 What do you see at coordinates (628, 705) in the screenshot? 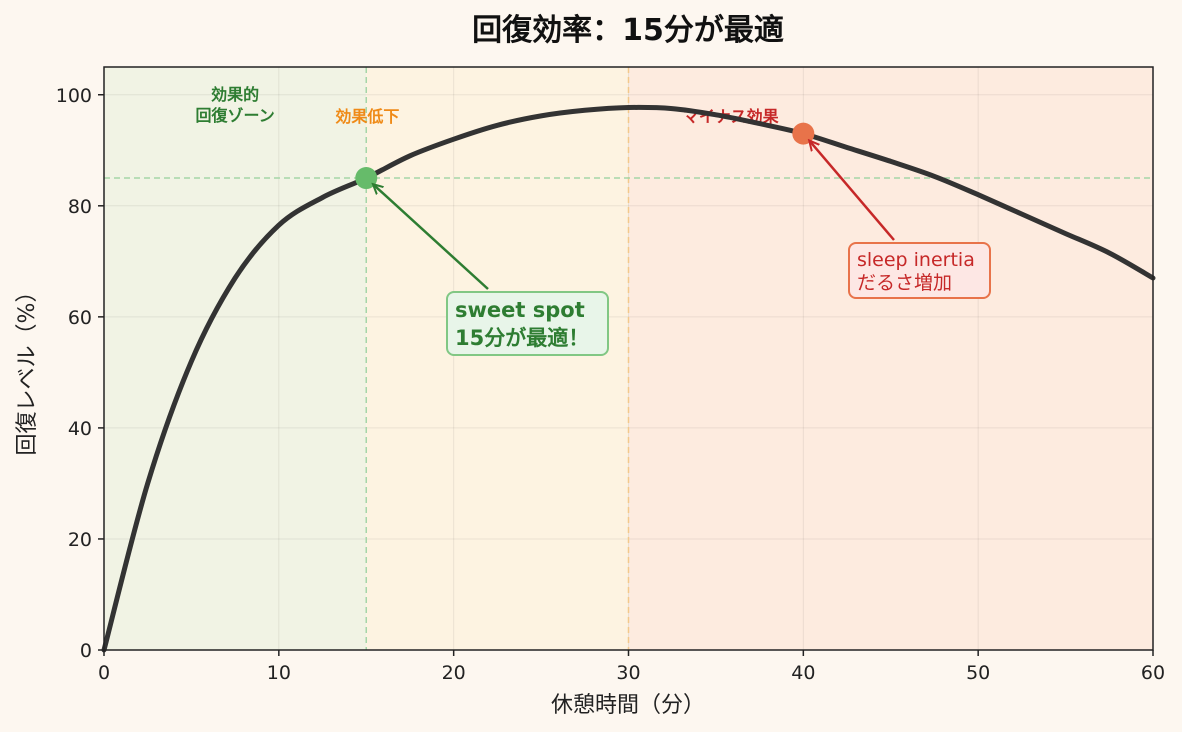
I see `x-axis-label: 休憩時間（分）` at bounding box center [628, 705].